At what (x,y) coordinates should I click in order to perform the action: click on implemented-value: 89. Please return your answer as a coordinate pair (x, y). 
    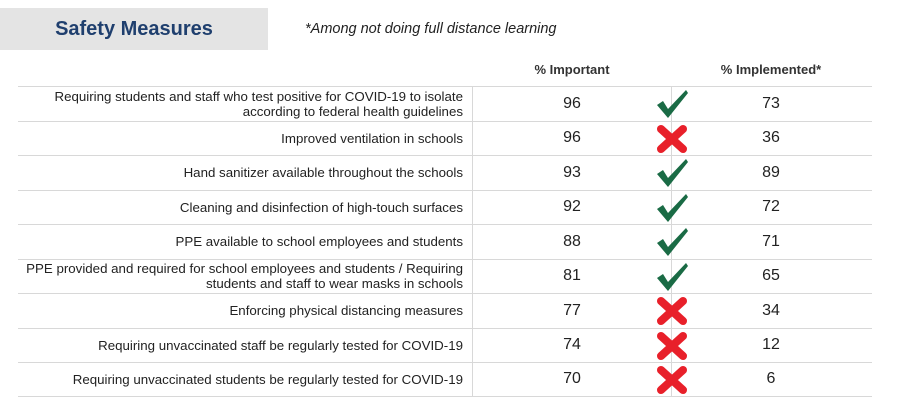
    Looking at the image, I should click on (771, 172).